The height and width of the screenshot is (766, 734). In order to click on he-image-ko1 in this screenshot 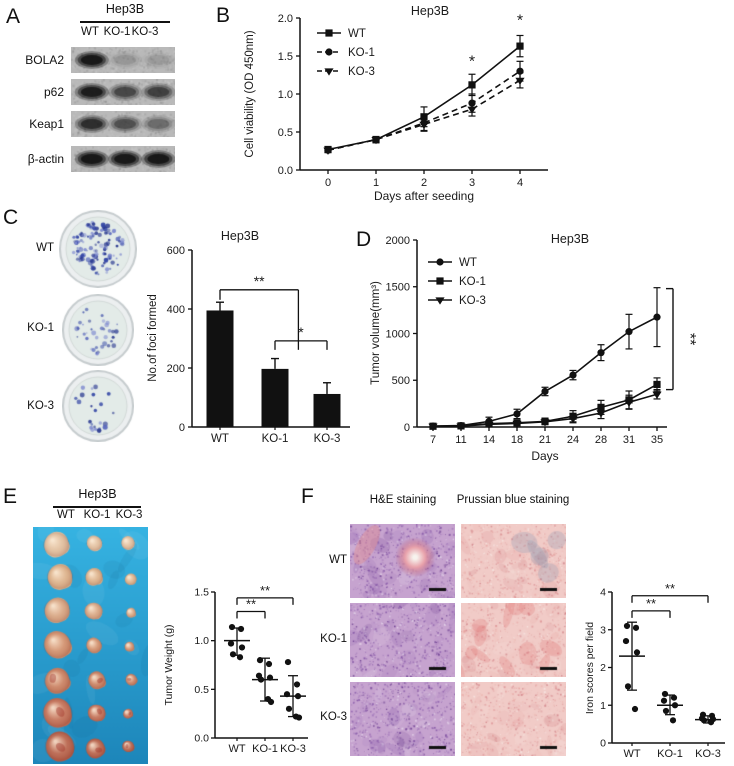, I will do `click(402, 640)`.